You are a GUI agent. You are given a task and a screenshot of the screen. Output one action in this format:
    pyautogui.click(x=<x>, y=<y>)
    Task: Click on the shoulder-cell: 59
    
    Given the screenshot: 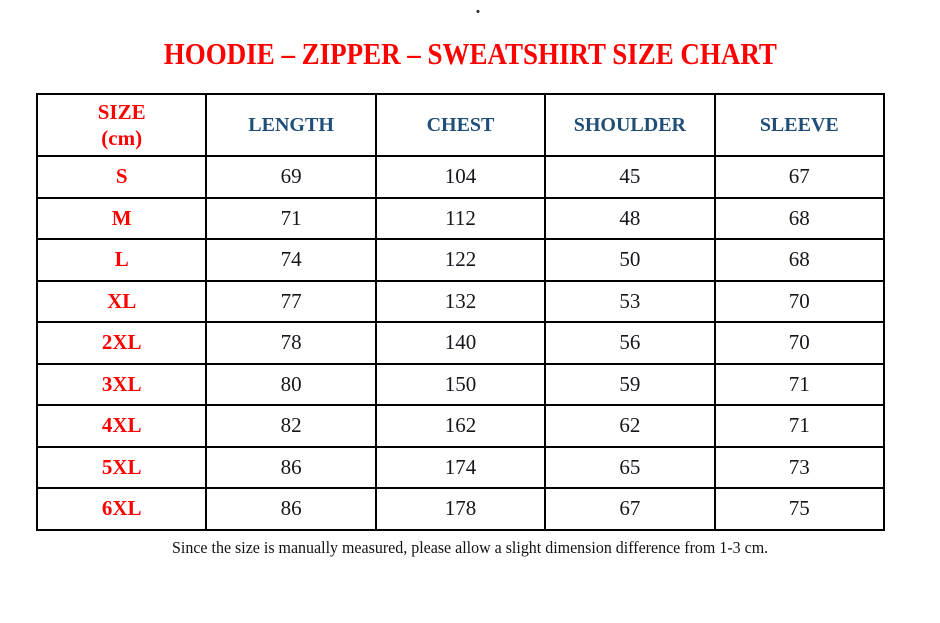 What is the action you would take?
    pyautogui.click(x=630, y=384)
    